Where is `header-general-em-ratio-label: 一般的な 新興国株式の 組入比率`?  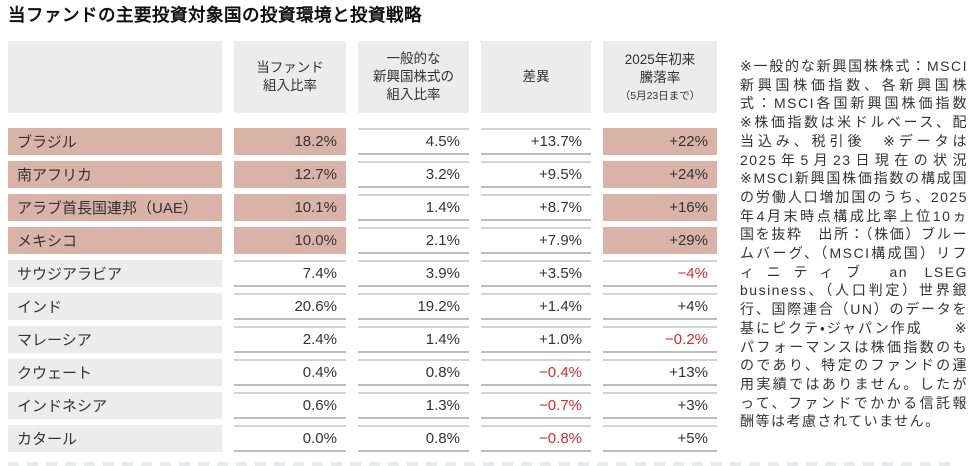
header-general-em-ratio-label: 一般的な 新興国株式の 組入比率 is located at coordinates (413, 76).